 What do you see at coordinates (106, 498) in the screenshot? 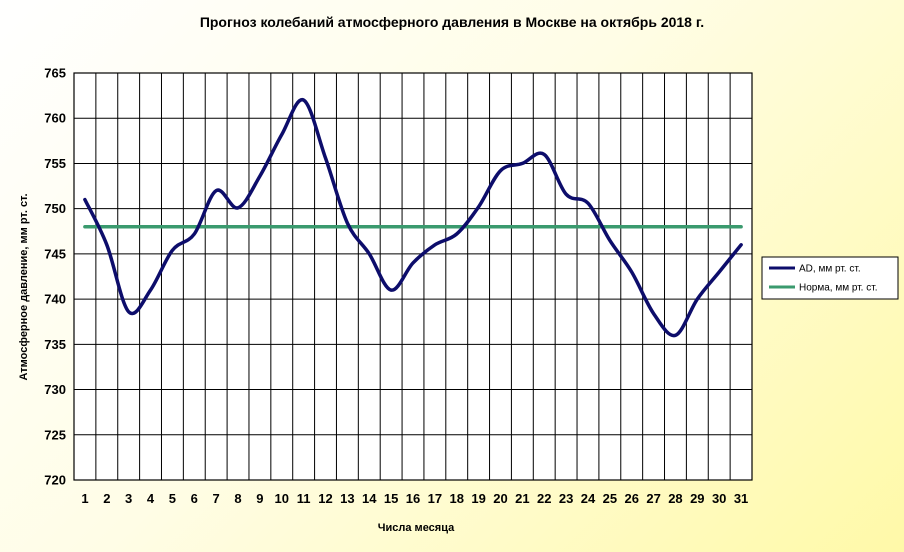
I see `x-tick-label: 2` at bounding box center [106, 498].